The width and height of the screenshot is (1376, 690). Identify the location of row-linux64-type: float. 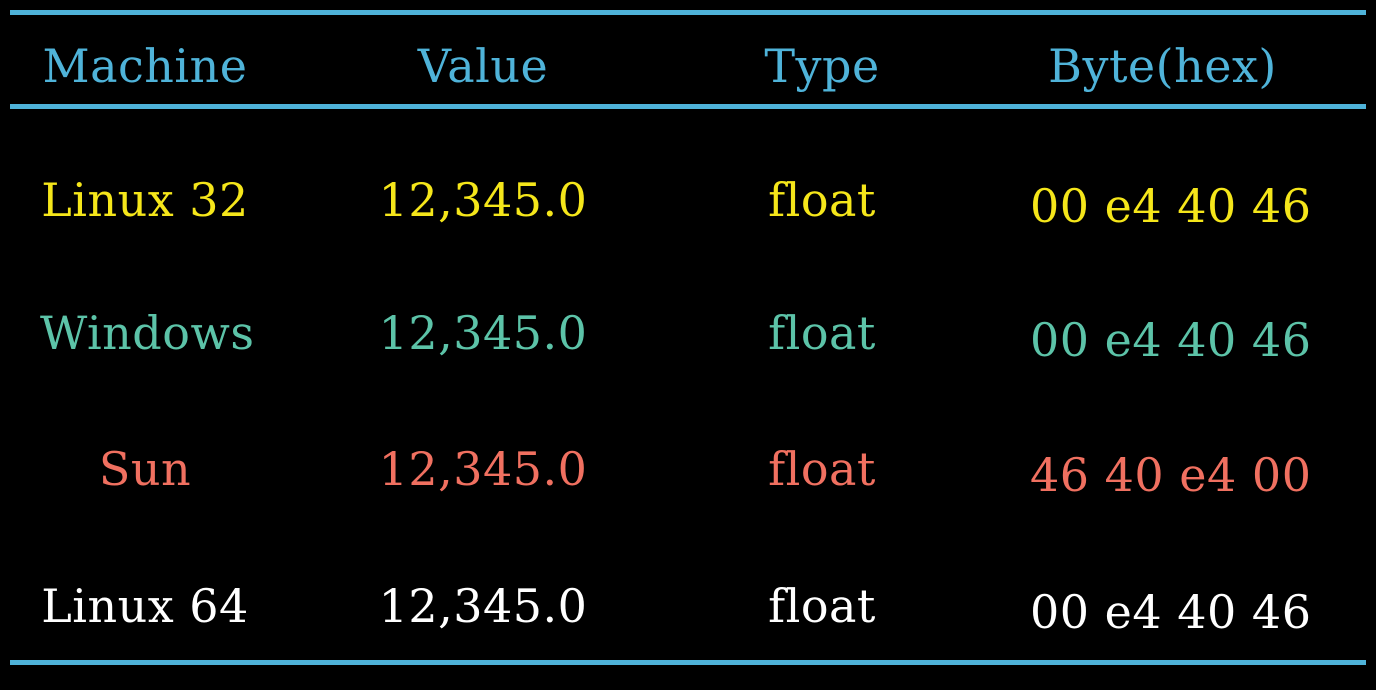
(822, 606).